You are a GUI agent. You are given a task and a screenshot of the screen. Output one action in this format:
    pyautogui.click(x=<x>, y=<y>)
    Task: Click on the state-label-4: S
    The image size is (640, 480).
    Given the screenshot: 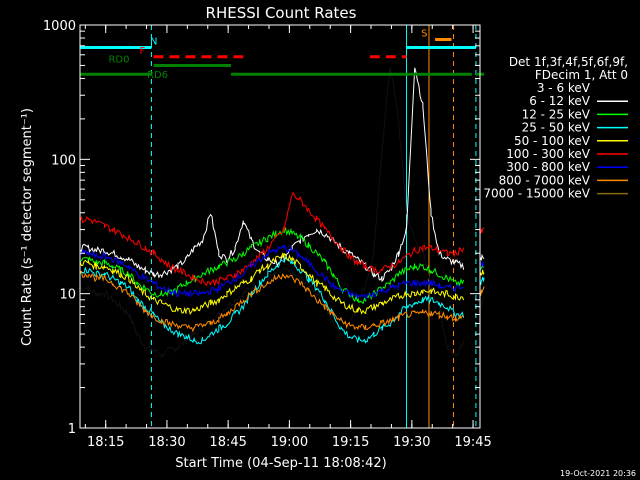 What is the action you would take?
    pyautogui.click(x=424, y=33)
    